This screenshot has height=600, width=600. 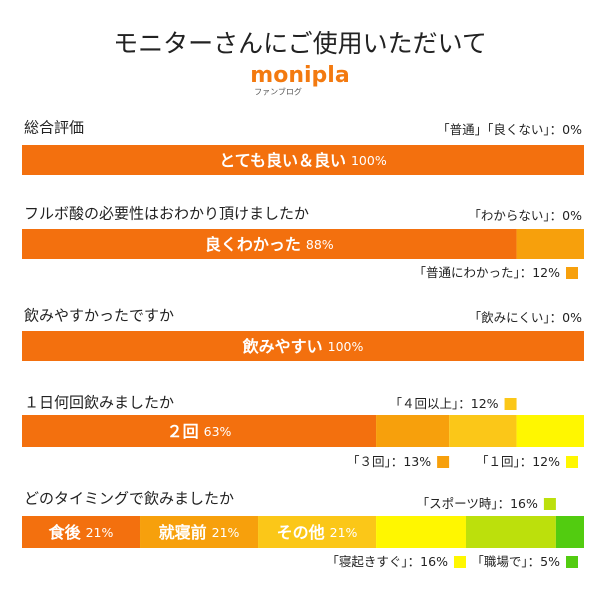 I want to click on outside-label: 「３回」：13%, so click(x=389, y=461).